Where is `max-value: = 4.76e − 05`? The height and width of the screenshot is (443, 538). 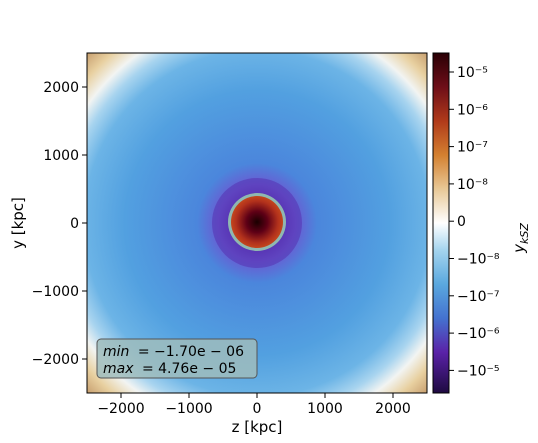 max-value: = 4.76e − 05 is located at coordinates (189, 369).